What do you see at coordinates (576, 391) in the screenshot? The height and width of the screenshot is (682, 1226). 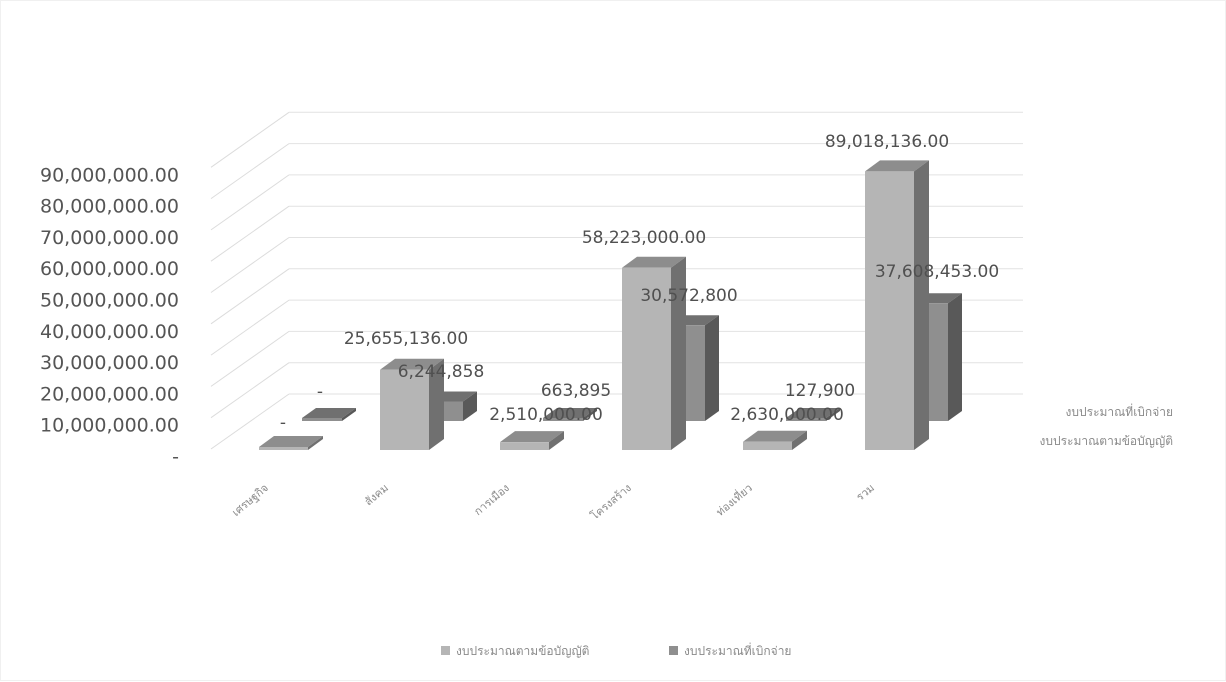 I see `data-label-spent: 663,895` at bounding box center [576, 391].